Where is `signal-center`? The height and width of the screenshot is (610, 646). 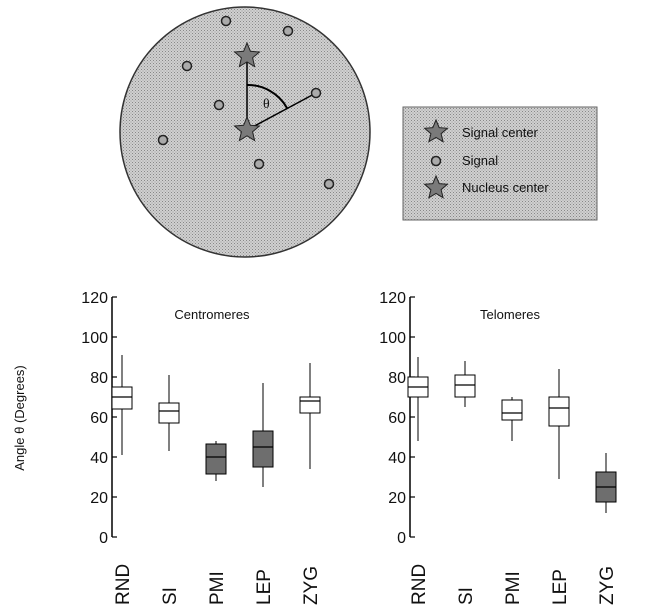
signal-center is located at coordinates (247, 54).